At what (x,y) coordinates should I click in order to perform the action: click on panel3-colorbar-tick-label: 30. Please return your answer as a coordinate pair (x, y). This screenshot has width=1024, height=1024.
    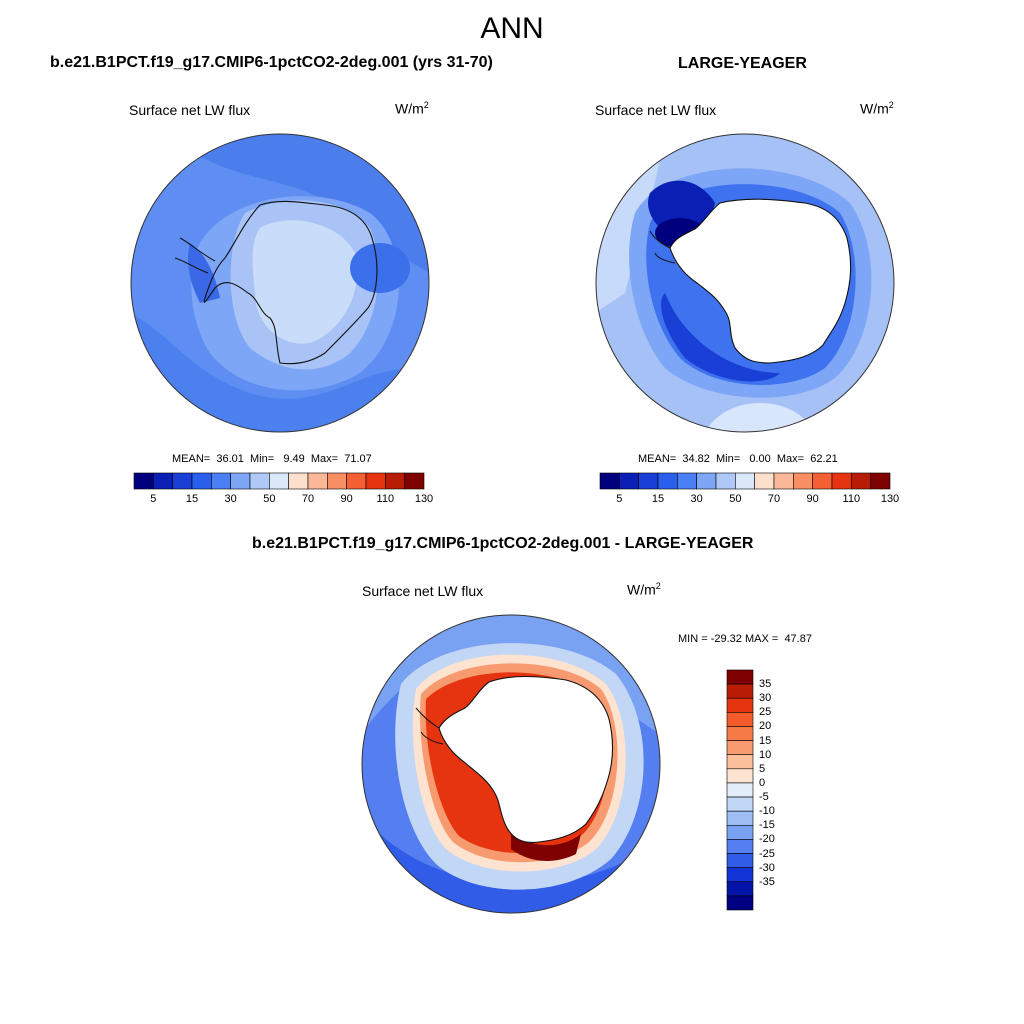
    Looking at the image, I should click on (765, 698).